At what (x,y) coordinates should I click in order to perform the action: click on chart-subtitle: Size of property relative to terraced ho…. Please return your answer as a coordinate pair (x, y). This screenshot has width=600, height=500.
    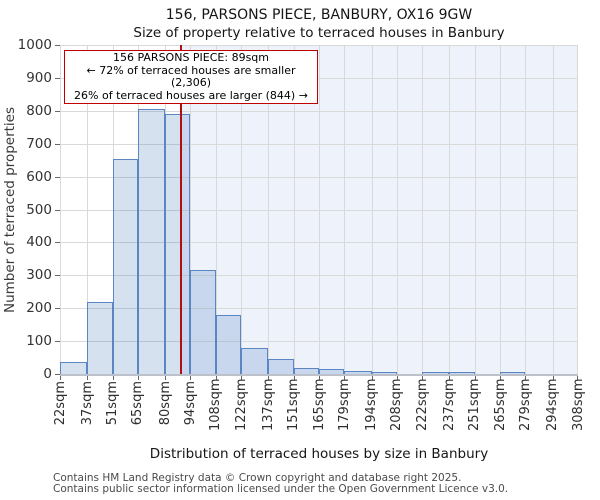
    Looking at the image, I should click on (319, 33).